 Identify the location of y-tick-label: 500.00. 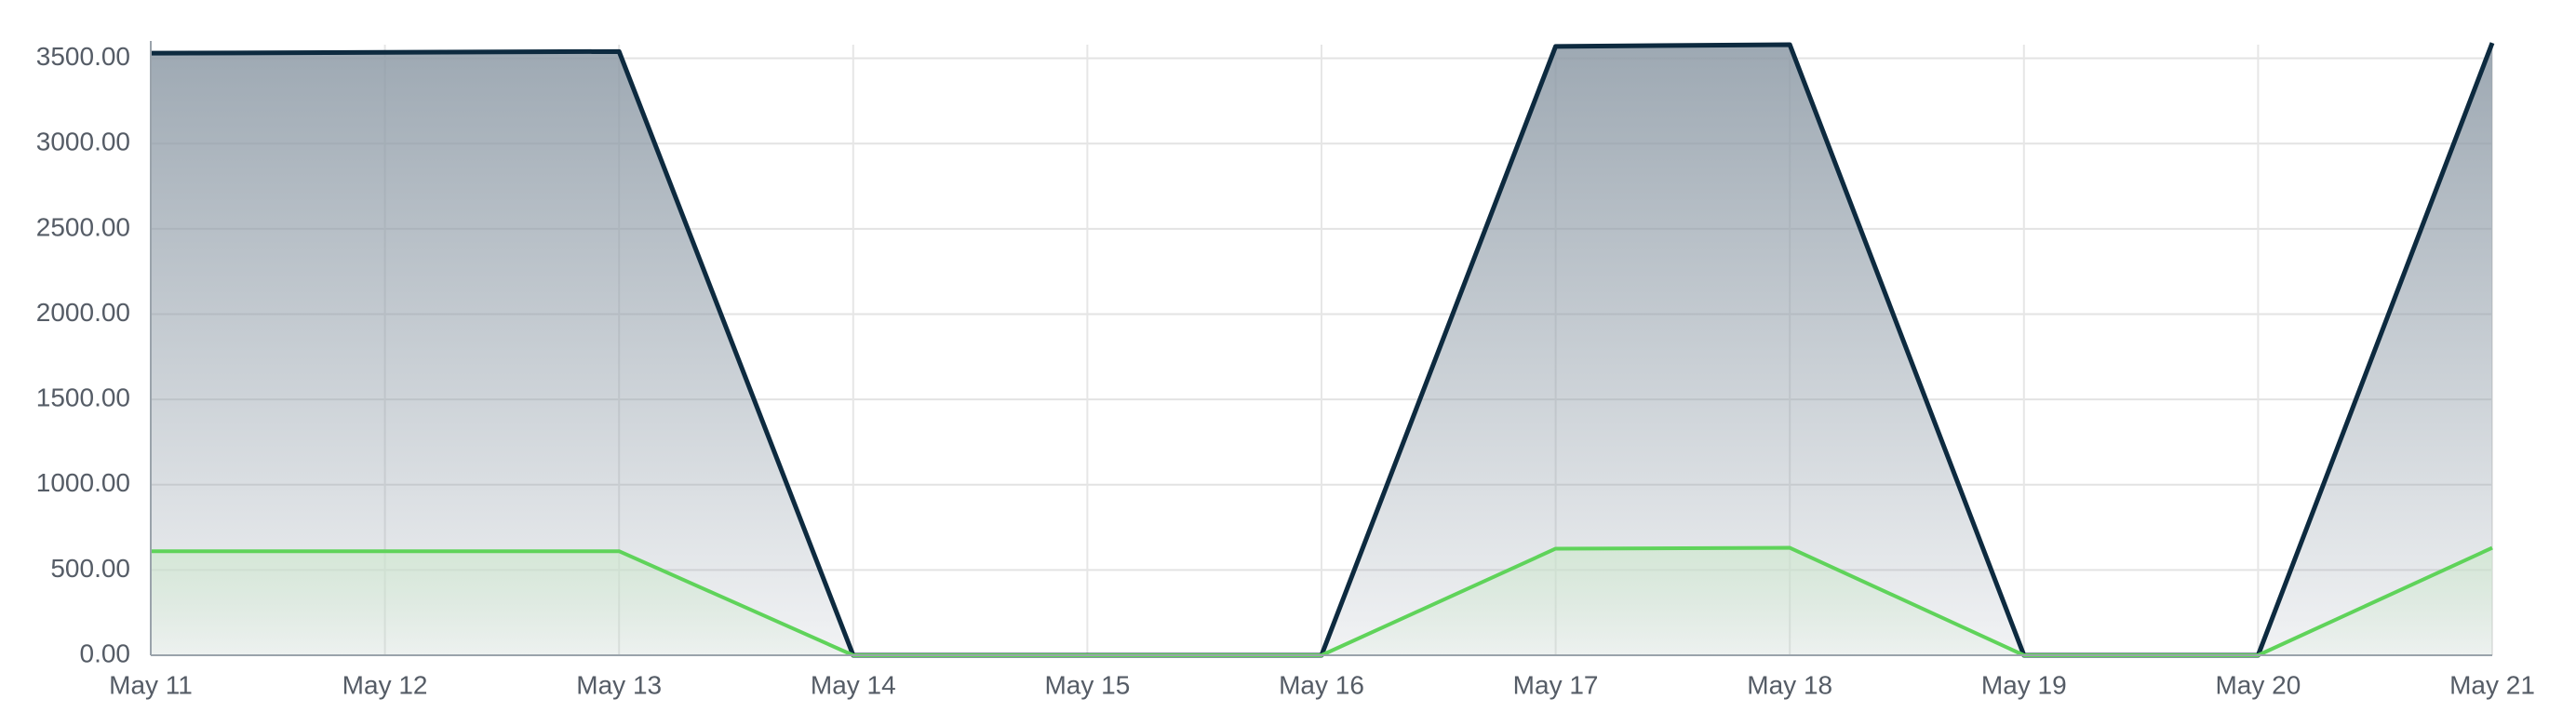
(90, 568).